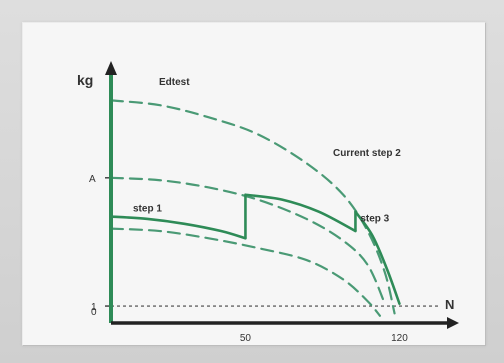 This screenshot has width=504, height=363. I want to click on annotation-edtest: Edtest, so click(174, 82).